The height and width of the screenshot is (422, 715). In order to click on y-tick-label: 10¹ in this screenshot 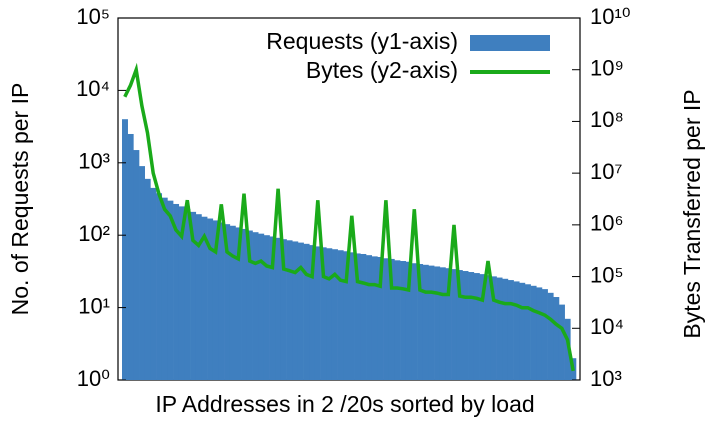, I will do `click(94, 305)`.